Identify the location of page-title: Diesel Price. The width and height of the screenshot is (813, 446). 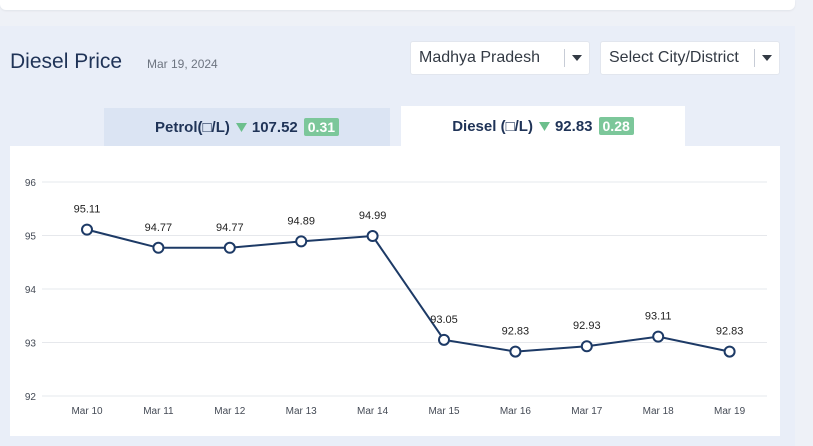
(66, 61).